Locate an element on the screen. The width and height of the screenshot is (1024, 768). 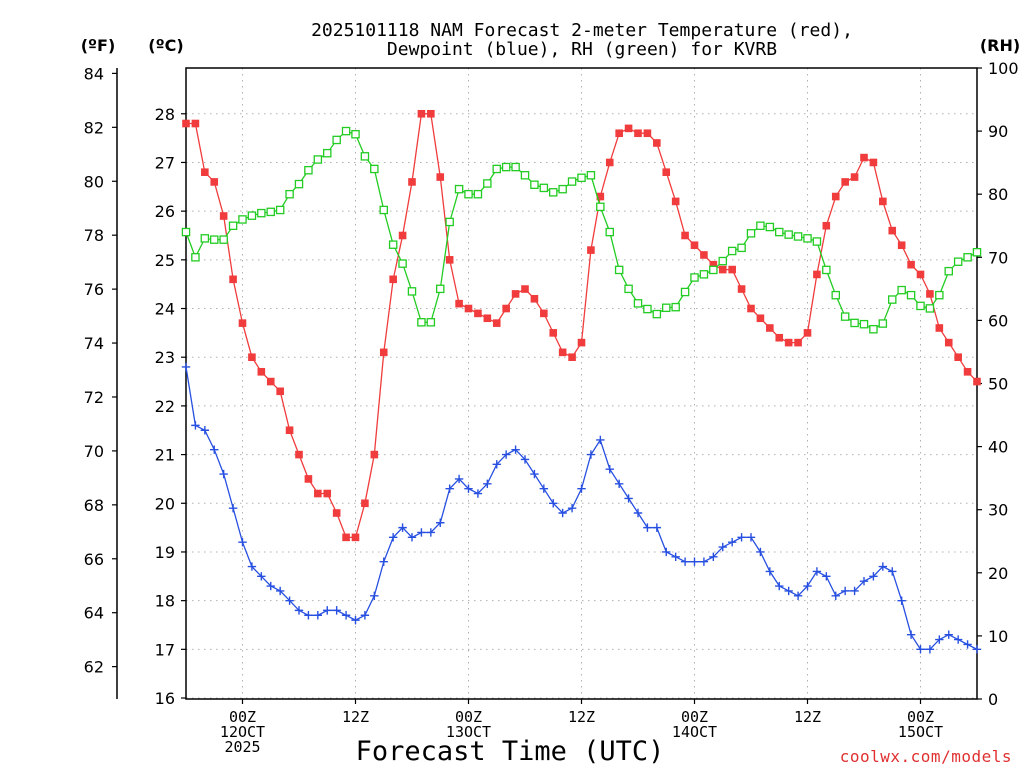
fahrenheit-tick-label: 78 is located at coordinates (94, 235).